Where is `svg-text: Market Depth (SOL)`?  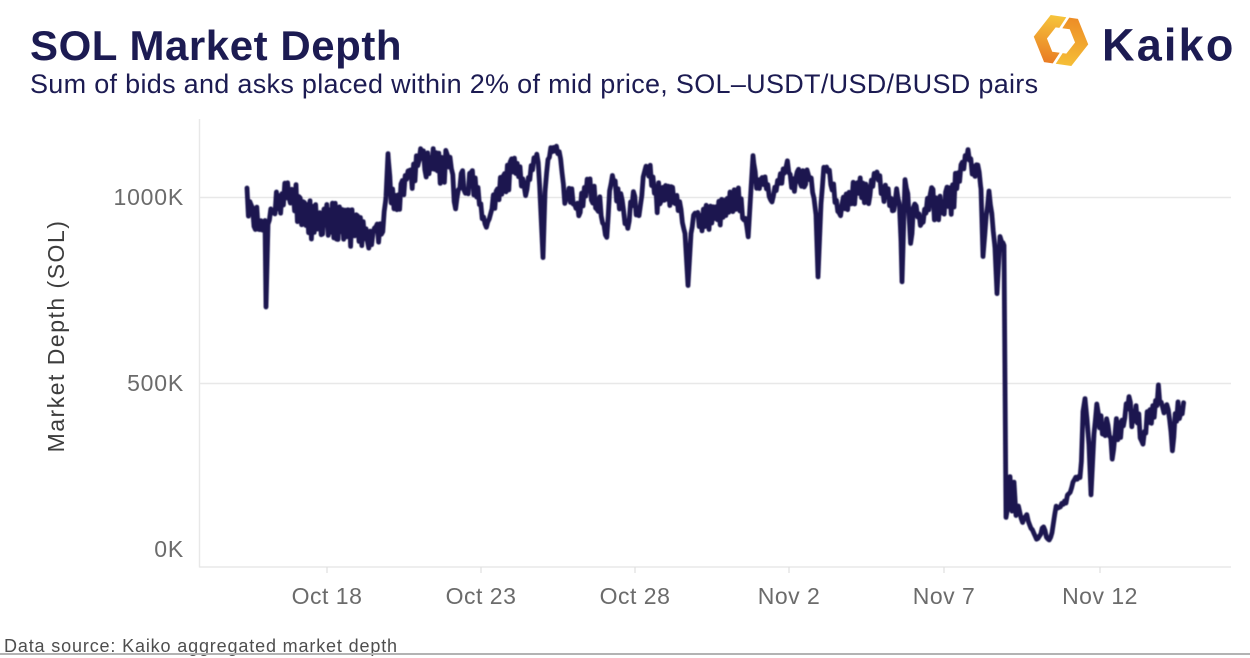
svg-text: Market Depth (SOL) is located at coordinates (56, 336).